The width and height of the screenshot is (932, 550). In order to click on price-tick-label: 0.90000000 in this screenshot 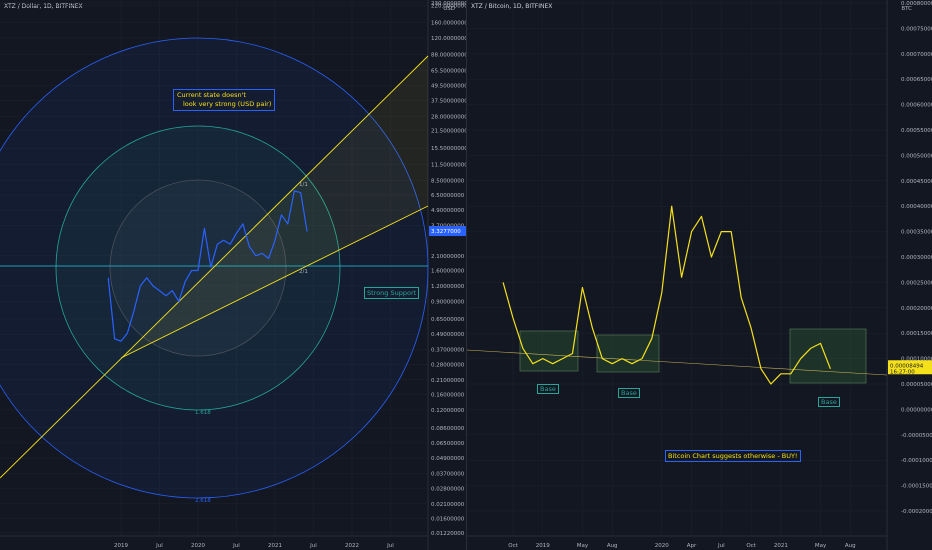, I will do `click(448, 302)`.